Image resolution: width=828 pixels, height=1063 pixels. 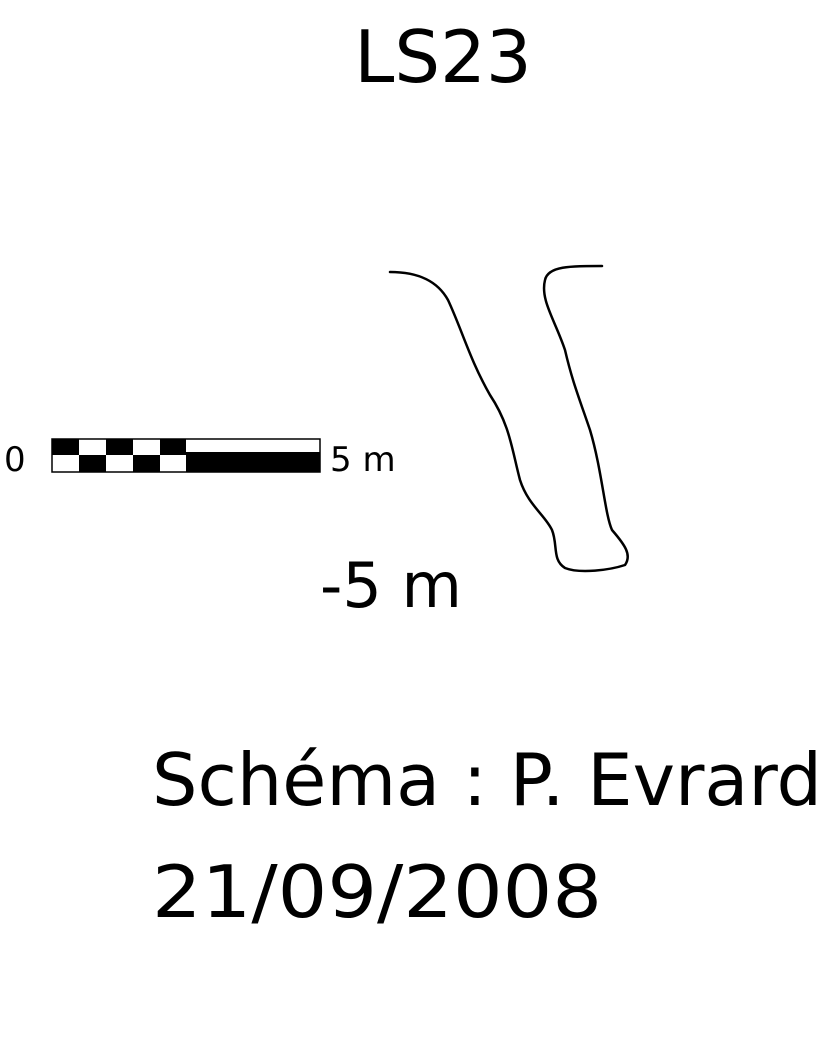 I want to click on scale-start-label: 0, so click(x=15, y=460).